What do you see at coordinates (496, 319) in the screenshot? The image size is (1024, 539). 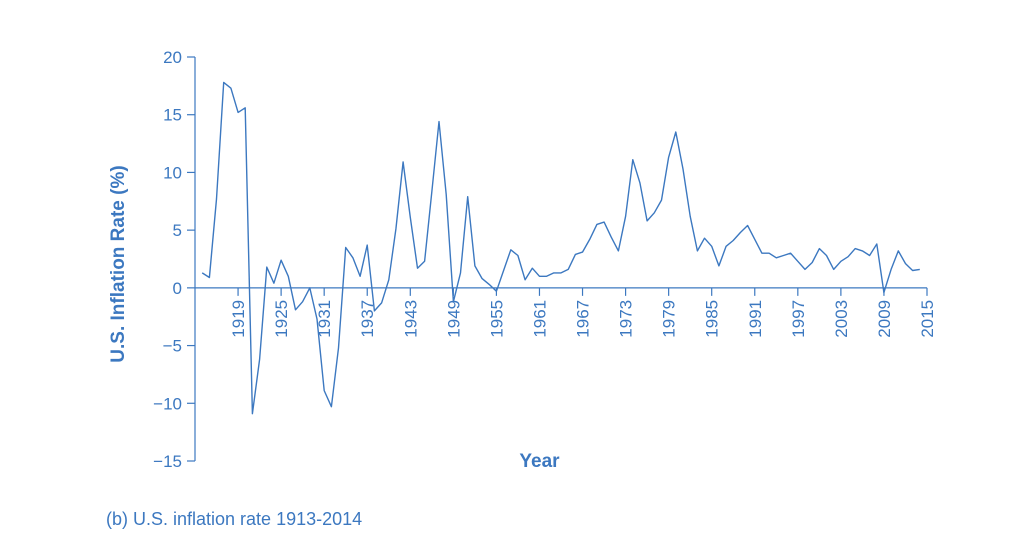 I see `x-tick-label: 1955` at bounding box center [496, 319].